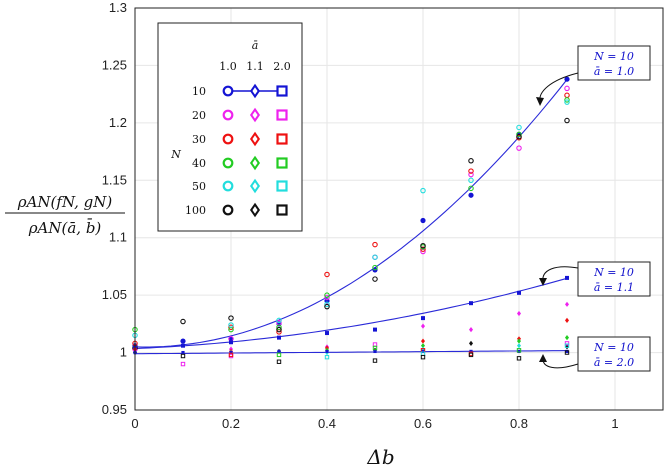 The height and width of the screenshot is (472, 664). Describe the element at coordinates (114, 294) in the screenshot. I see `y-tick-label: 1.05` at that location.